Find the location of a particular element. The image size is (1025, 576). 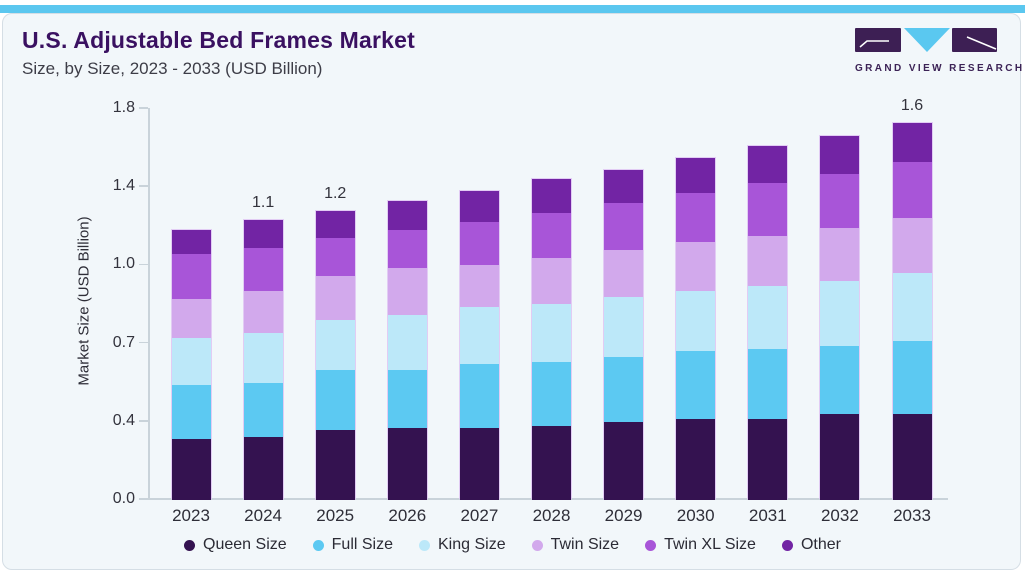

x-tick-label: 2028 is located at coordinates (551, 515).